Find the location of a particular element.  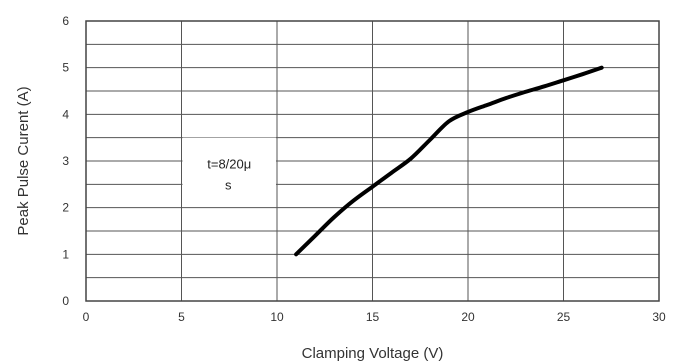

y-tick-label: 6 is located at coordinates (65, 21).